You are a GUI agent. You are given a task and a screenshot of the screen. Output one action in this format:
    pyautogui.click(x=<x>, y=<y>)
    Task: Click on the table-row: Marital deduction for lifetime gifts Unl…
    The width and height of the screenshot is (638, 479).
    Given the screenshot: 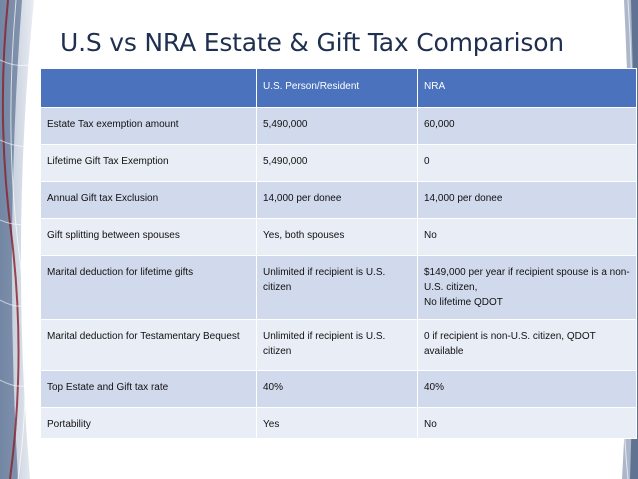 What is the action you would take?
    pyautogui.click(x=338, y=287)
    